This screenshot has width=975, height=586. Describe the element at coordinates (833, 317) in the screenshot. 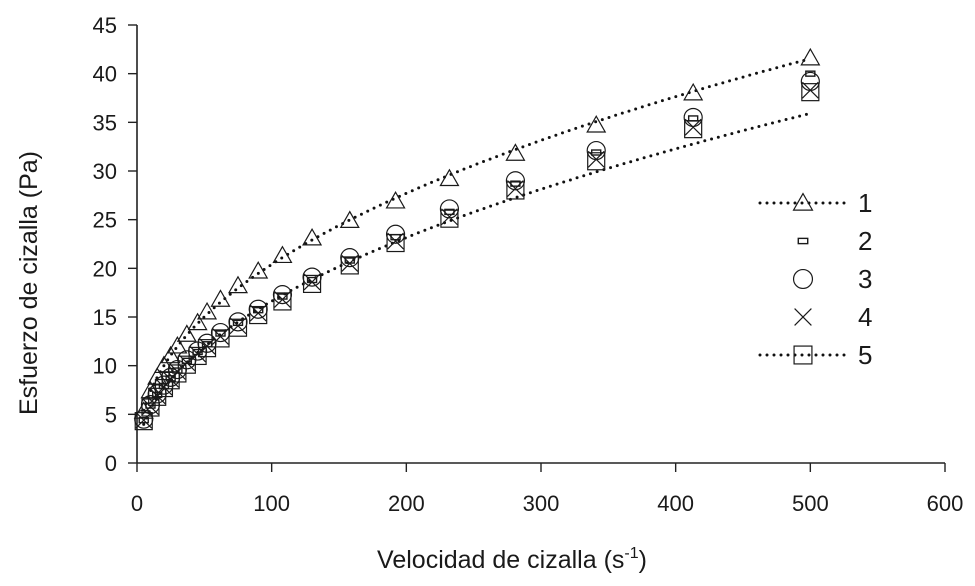

I see `legend-item-4: 4` at that location.